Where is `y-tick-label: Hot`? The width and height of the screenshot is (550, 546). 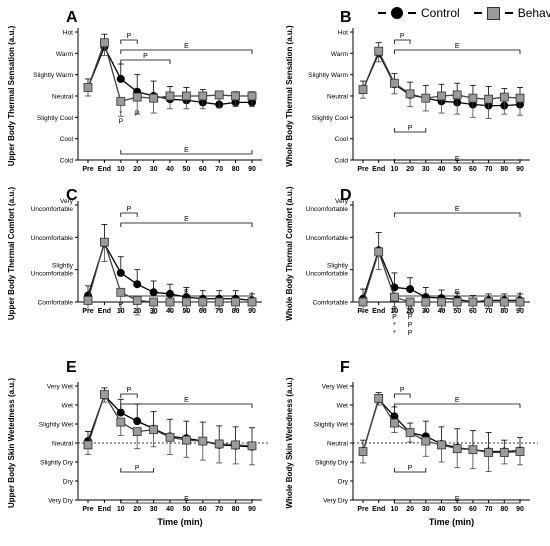 y-tick-label: Hot is located at coordinates (68, 33).